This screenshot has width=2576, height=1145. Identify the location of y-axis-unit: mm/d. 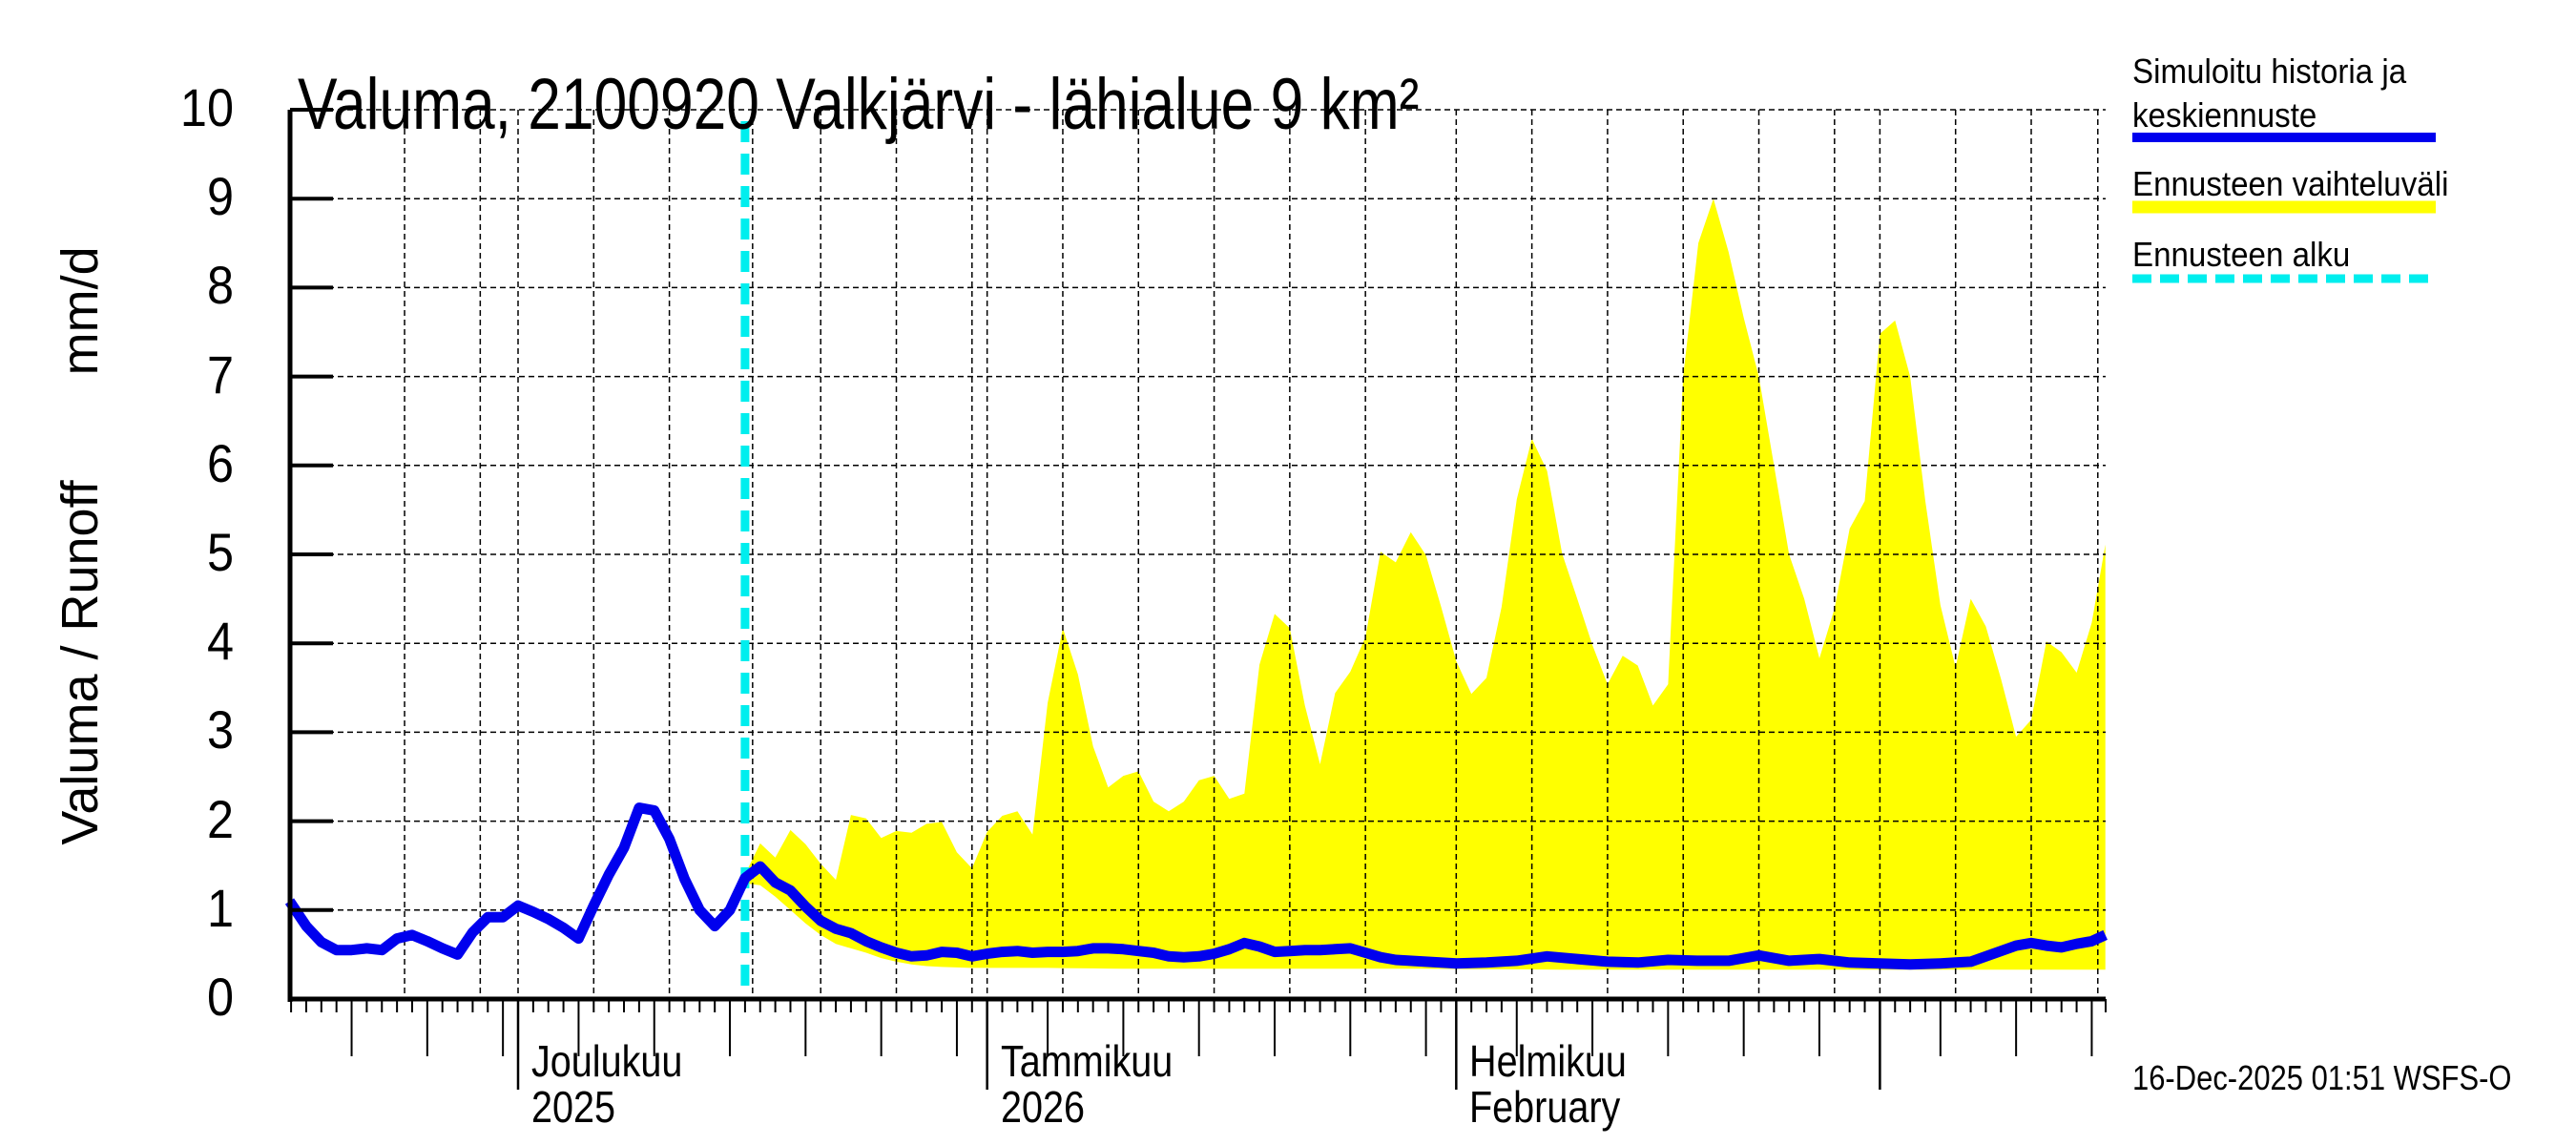
(80, 311).